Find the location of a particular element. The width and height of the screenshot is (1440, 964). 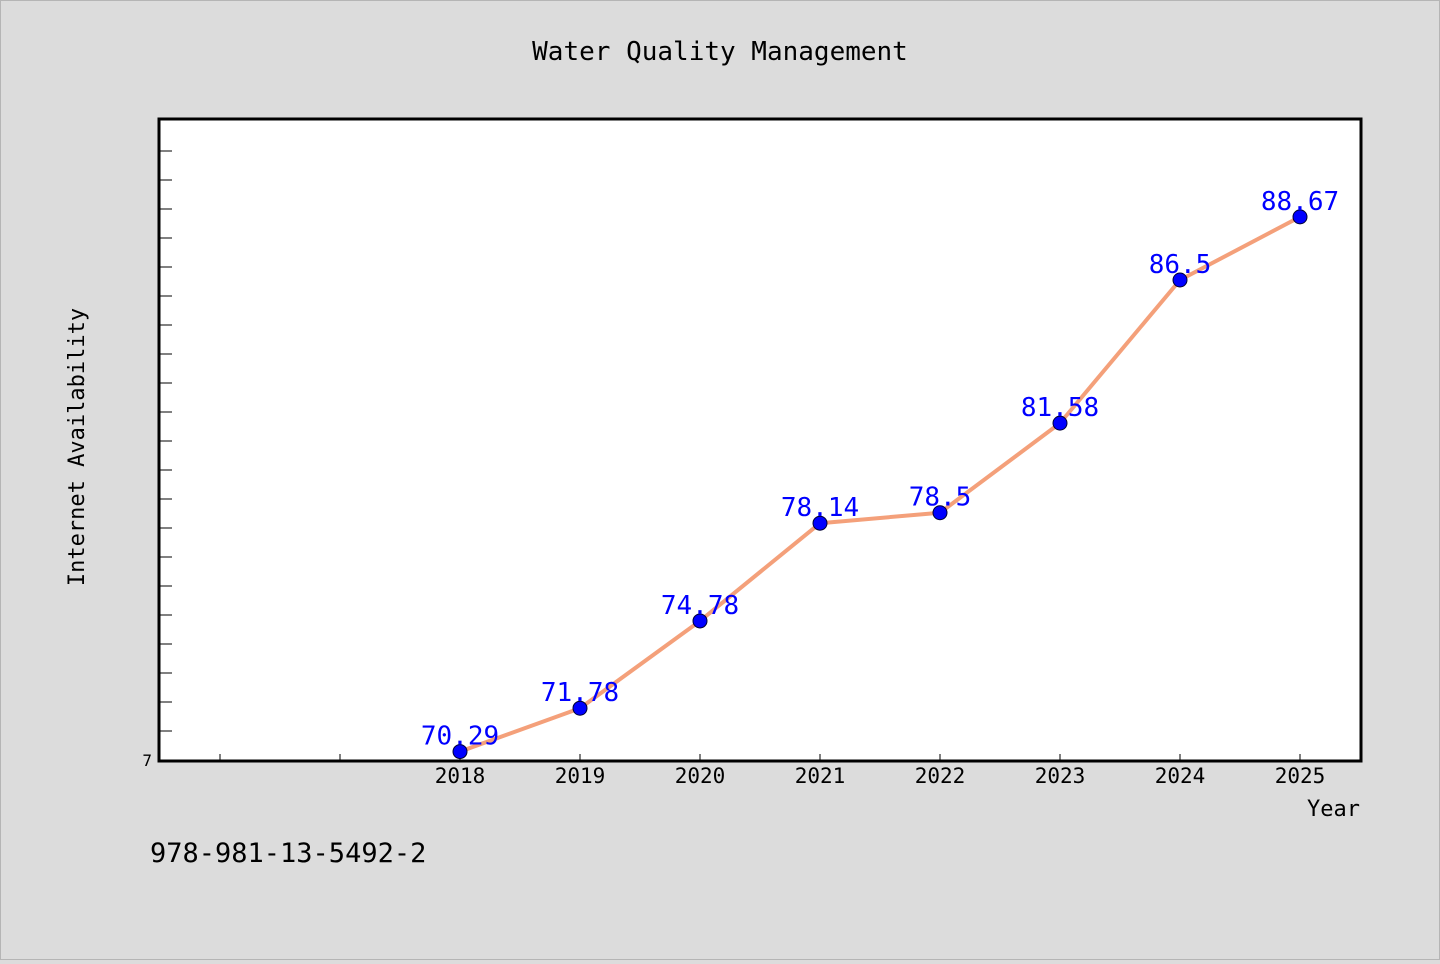

y-axis-label: Internet Availability is located at coordinates (77, 447).